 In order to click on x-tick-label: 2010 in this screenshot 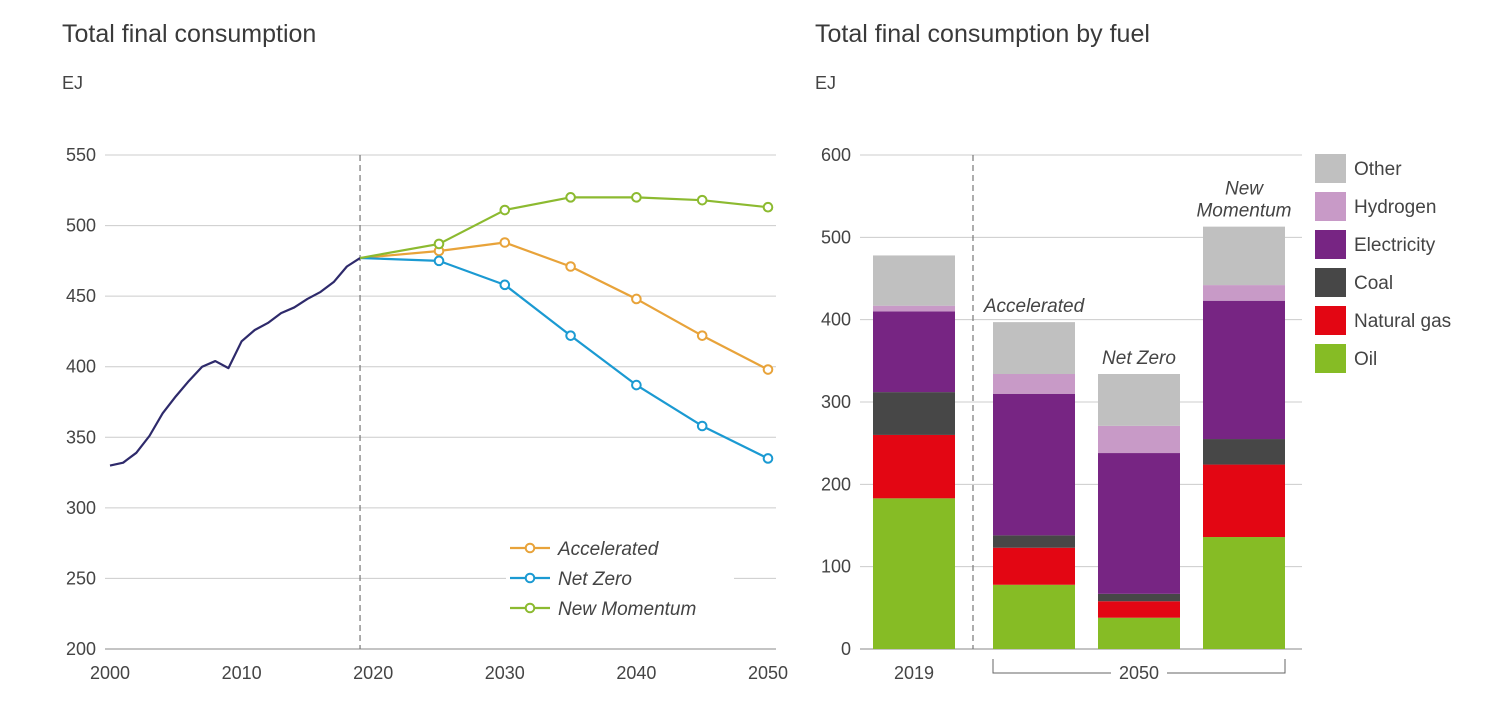, I will do `click(242, 673)`.